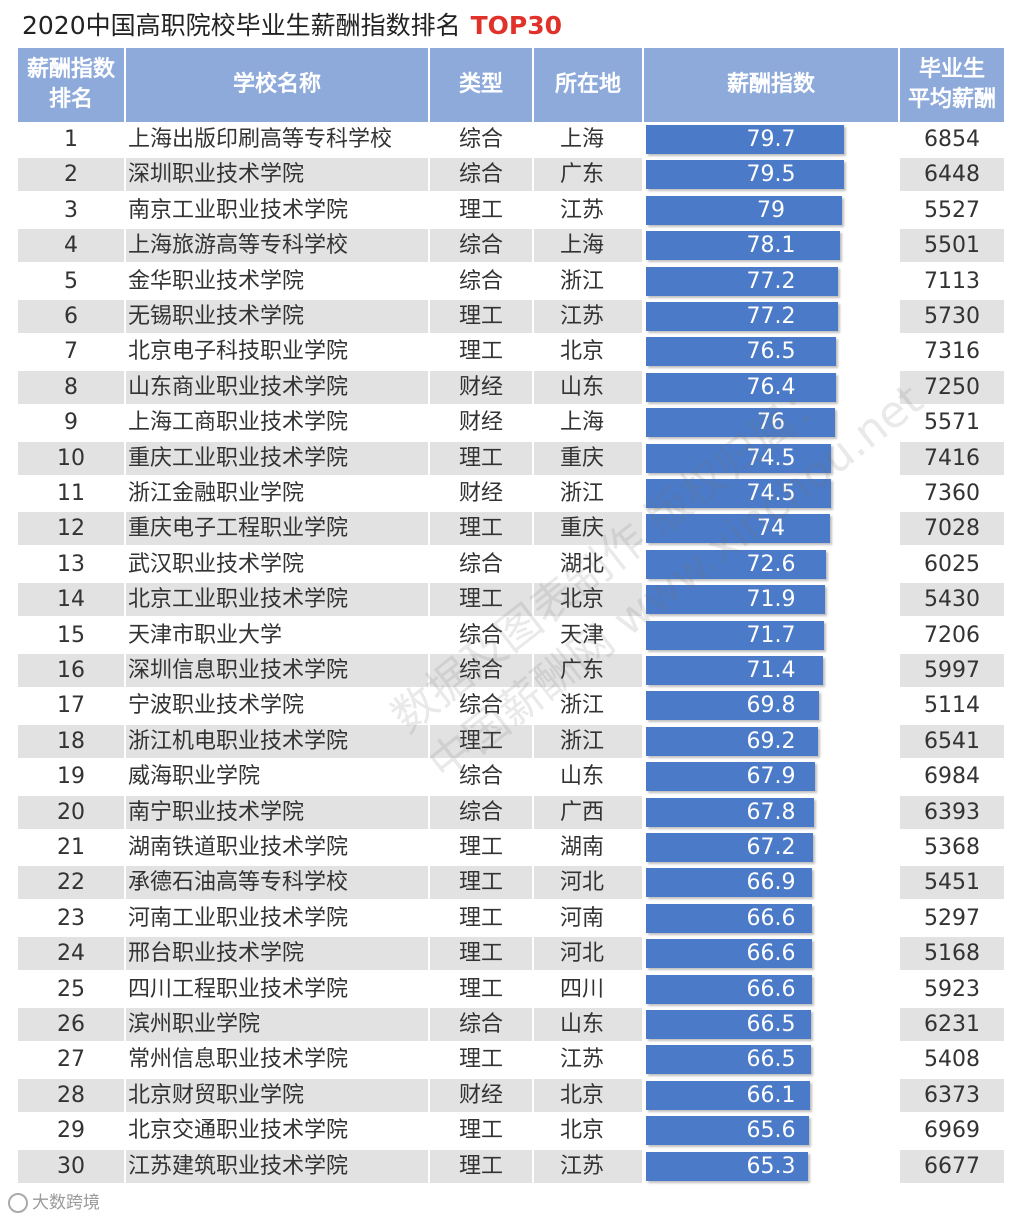 The height and width of the screenshot is (1220, 1018). I want to click on location-cell: 重庆, so click(581, 458).